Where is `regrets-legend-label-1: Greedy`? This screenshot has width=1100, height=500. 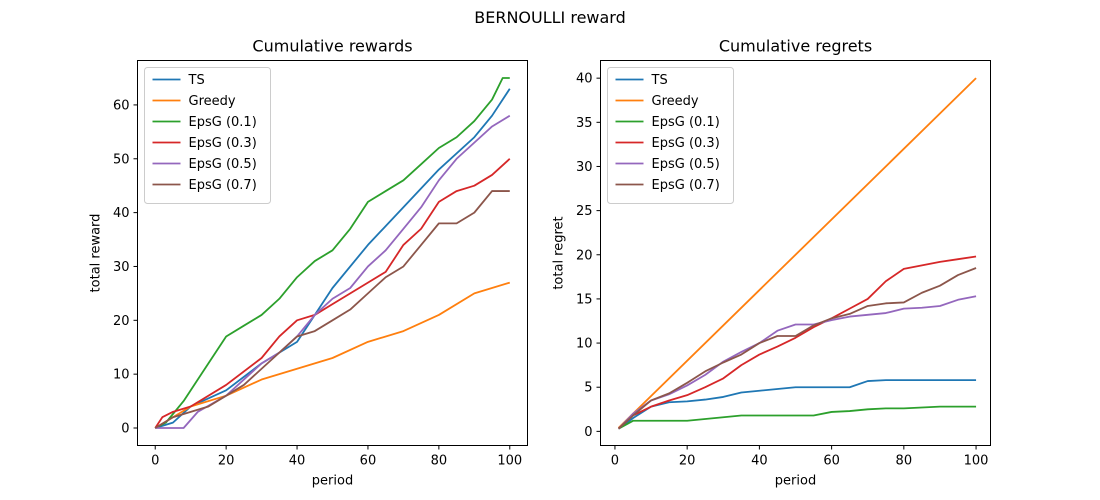
regrets-legend-label-1: Greedy is located at coordinates (675, 101).